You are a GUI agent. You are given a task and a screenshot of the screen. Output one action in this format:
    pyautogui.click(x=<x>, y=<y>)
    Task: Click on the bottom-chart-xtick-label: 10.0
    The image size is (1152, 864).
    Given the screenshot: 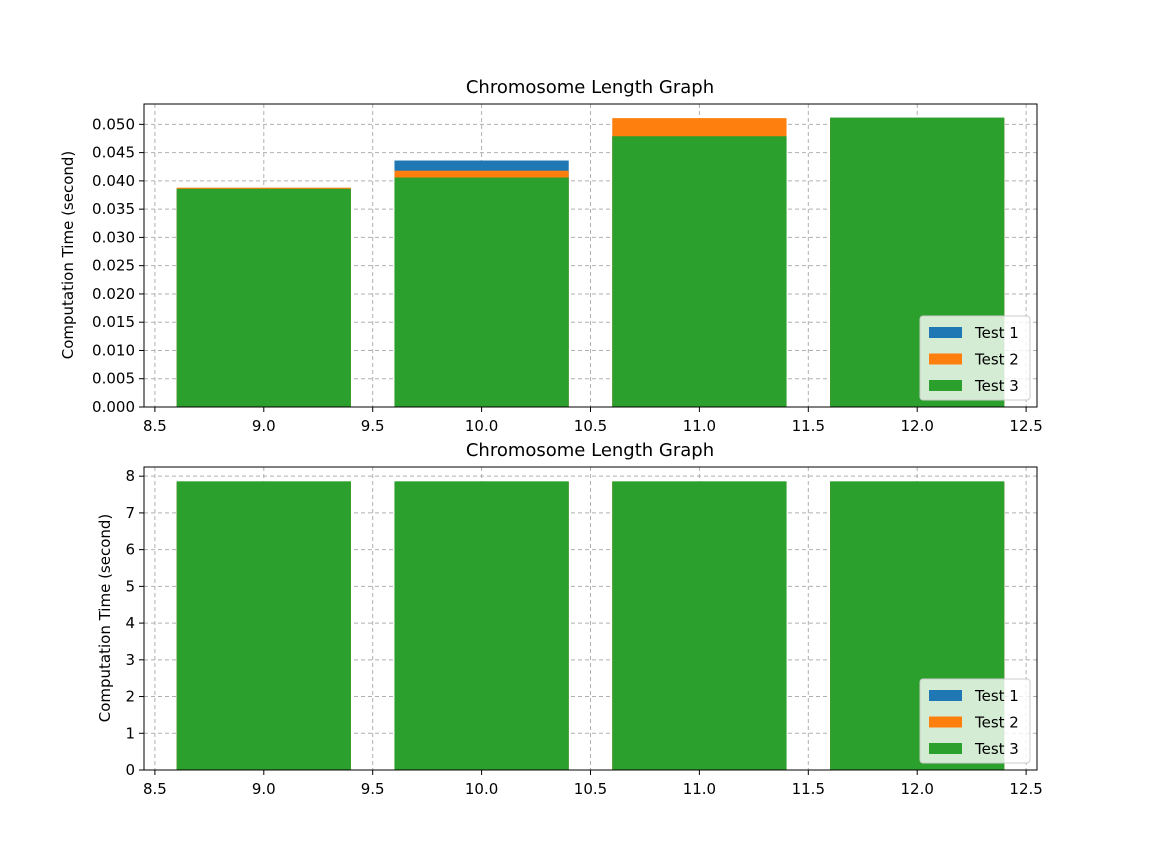 What is the action you would take?
    pyautogui.click(x=481, y=789)
    